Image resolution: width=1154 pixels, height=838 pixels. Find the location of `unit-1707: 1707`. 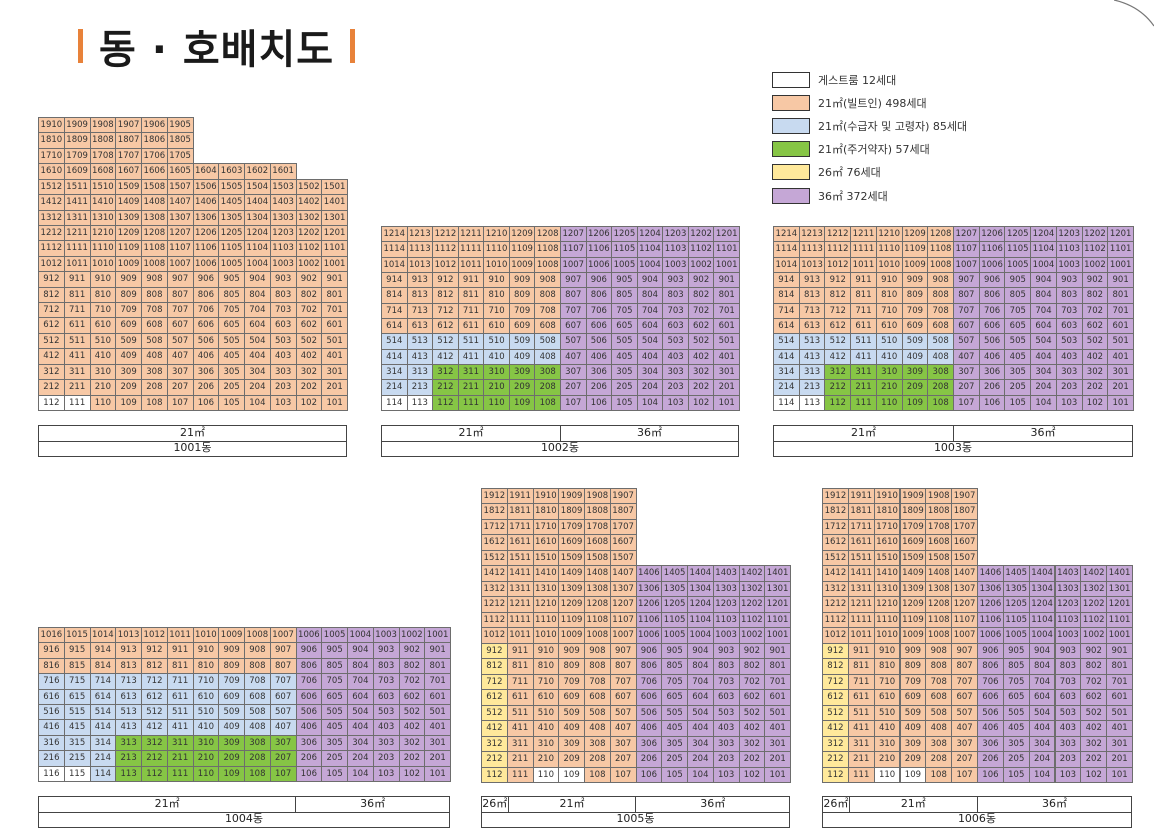

unit-1707: 1707 is located at coordinates (623, 527).